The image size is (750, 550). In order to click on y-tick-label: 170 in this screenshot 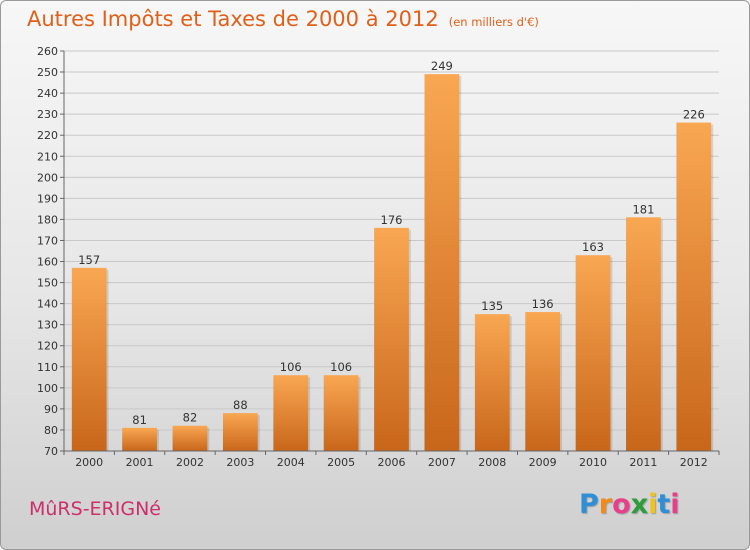, I will do `click(47, 240)`.